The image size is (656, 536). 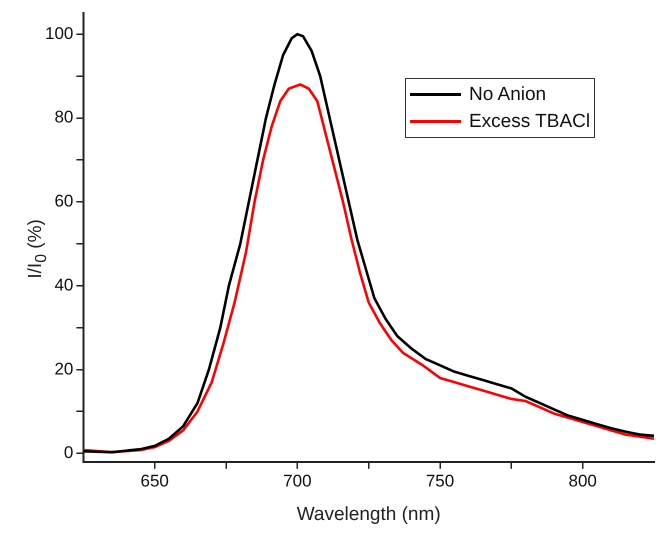 I want to click on x-axis-title: Wavelength (nm), so click(x=368, y=514).